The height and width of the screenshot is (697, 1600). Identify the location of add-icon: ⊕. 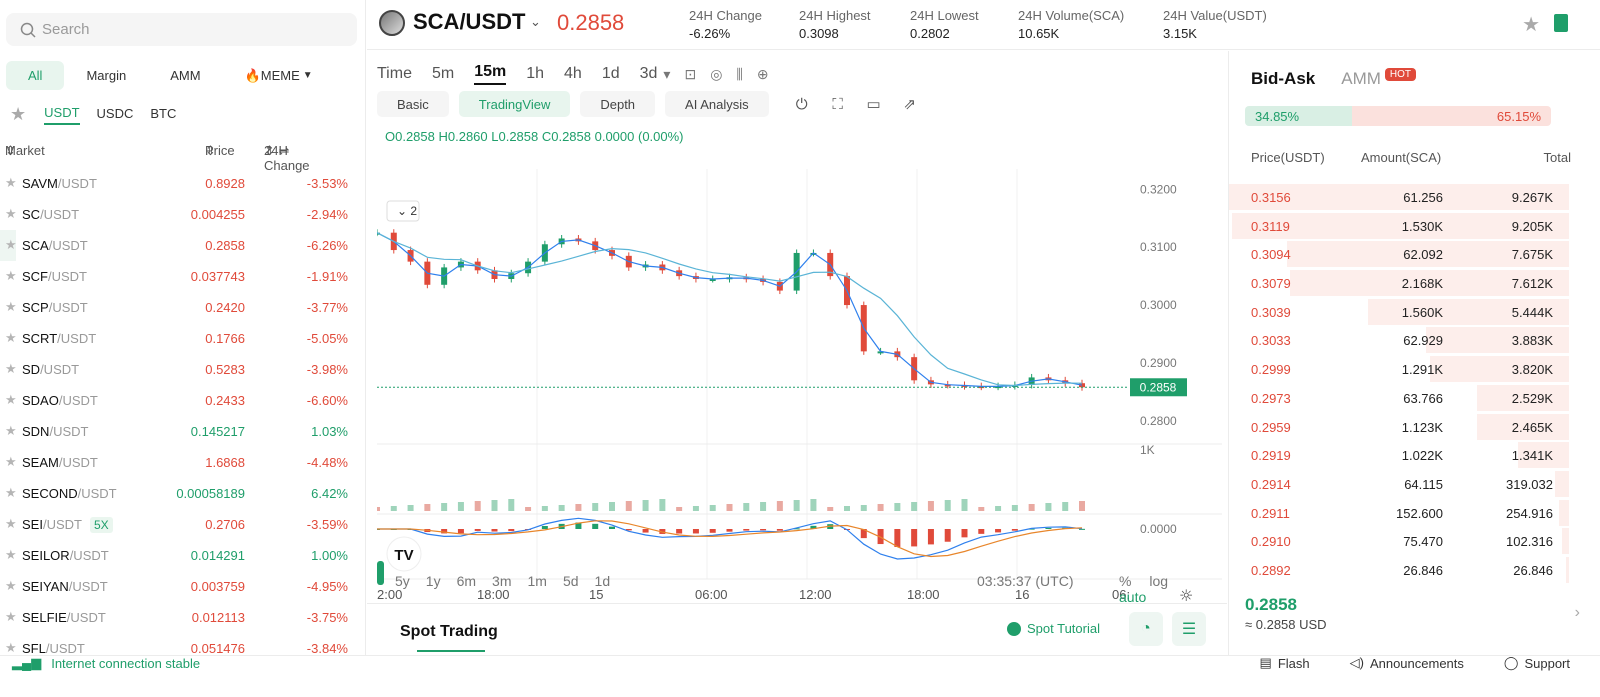
(762, 73).